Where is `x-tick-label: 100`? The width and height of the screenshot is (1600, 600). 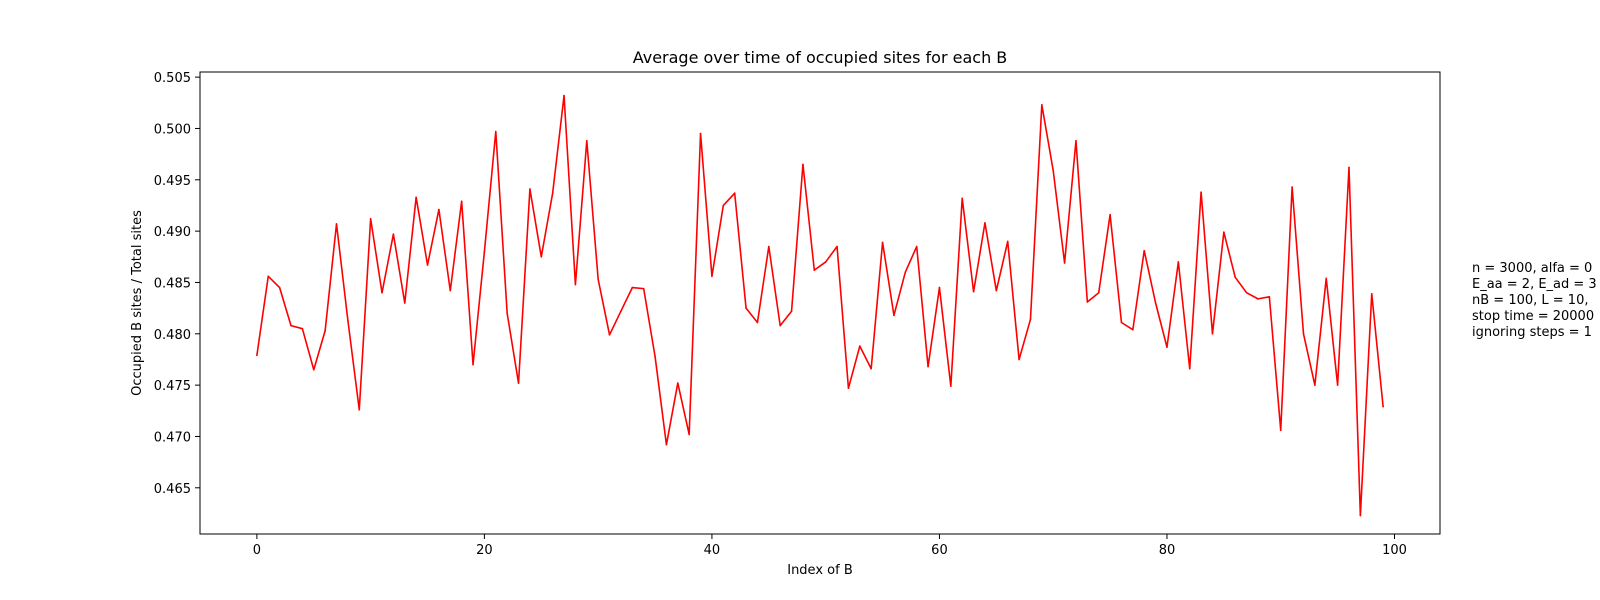 x-tick-label: 100 is located at coordinates (1394, 550).